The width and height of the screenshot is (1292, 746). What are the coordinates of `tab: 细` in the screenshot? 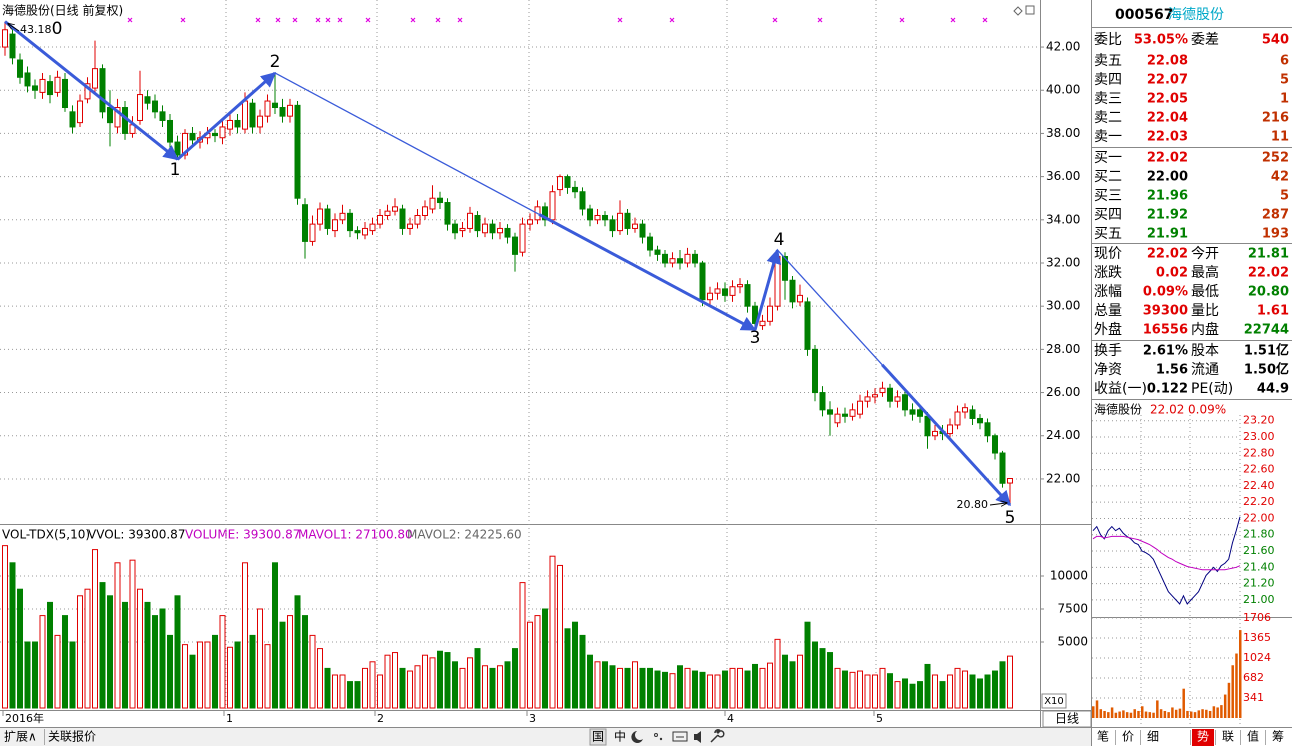 It's located at (1153, 737).